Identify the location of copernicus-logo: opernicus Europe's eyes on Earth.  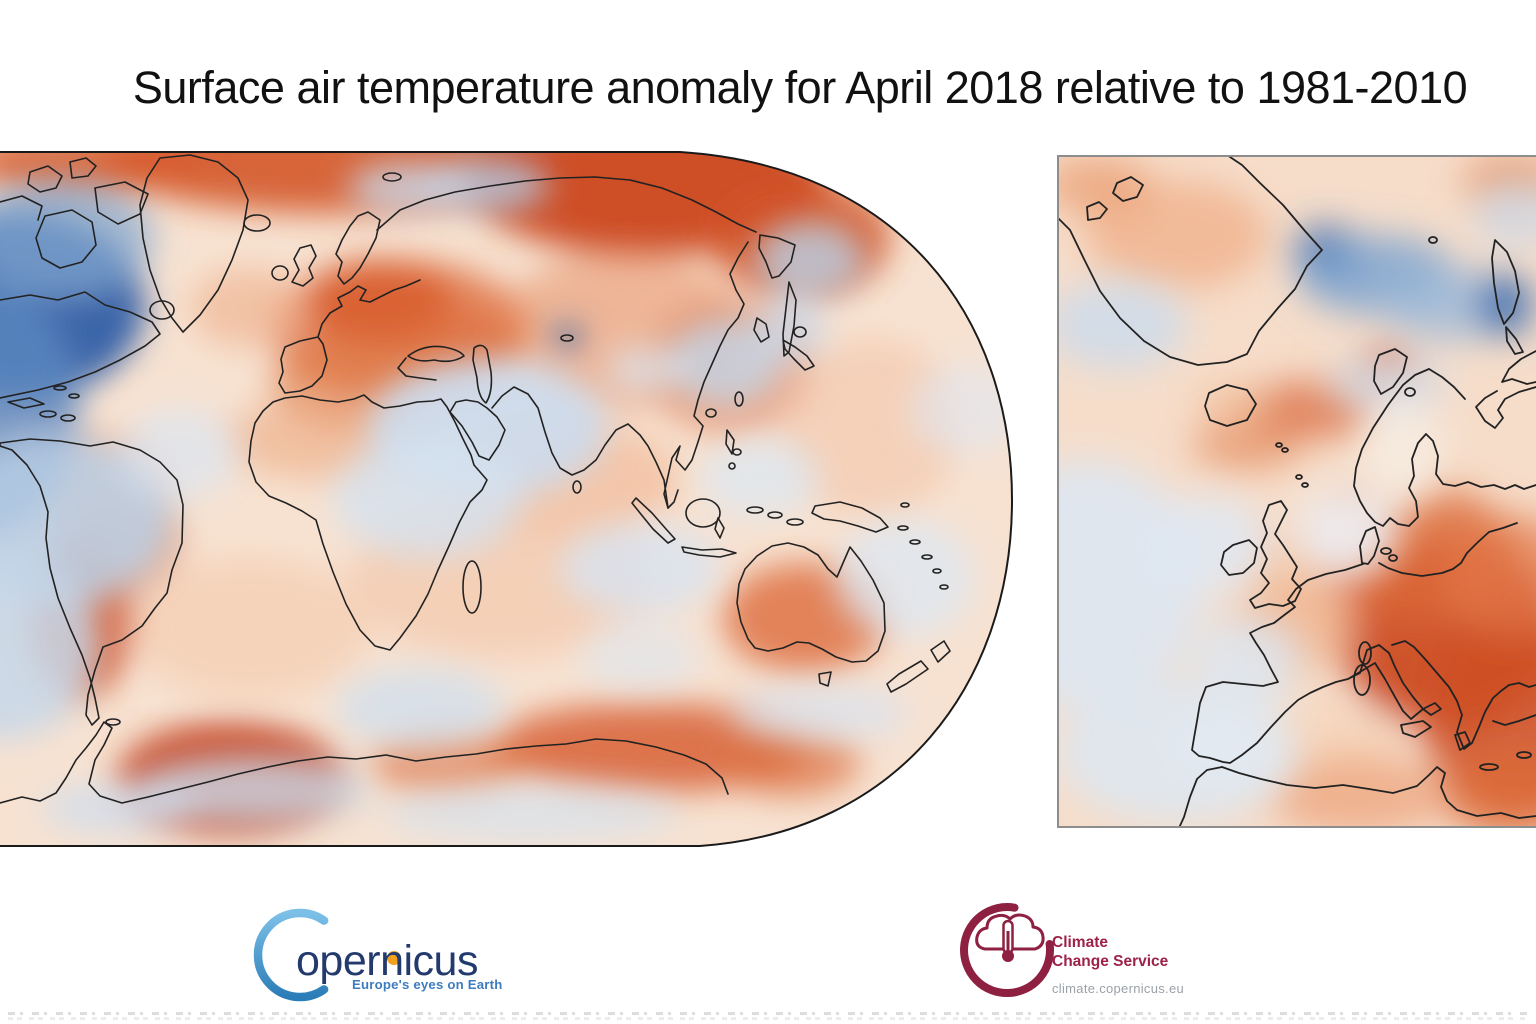
(380, 953).